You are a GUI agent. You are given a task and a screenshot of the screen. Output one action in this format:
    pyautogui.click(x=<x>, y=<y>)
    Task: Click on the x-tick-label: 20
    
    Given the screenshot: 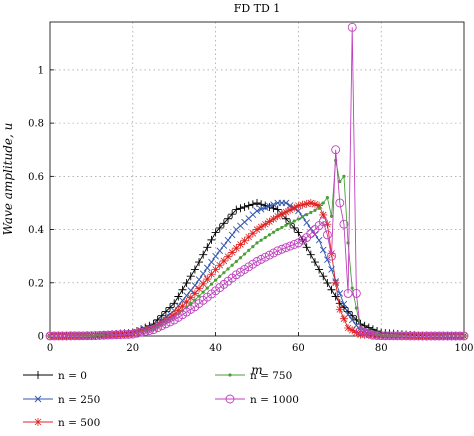 What is the action you would take?
    pyautogui.click(x=132, y=348)
    